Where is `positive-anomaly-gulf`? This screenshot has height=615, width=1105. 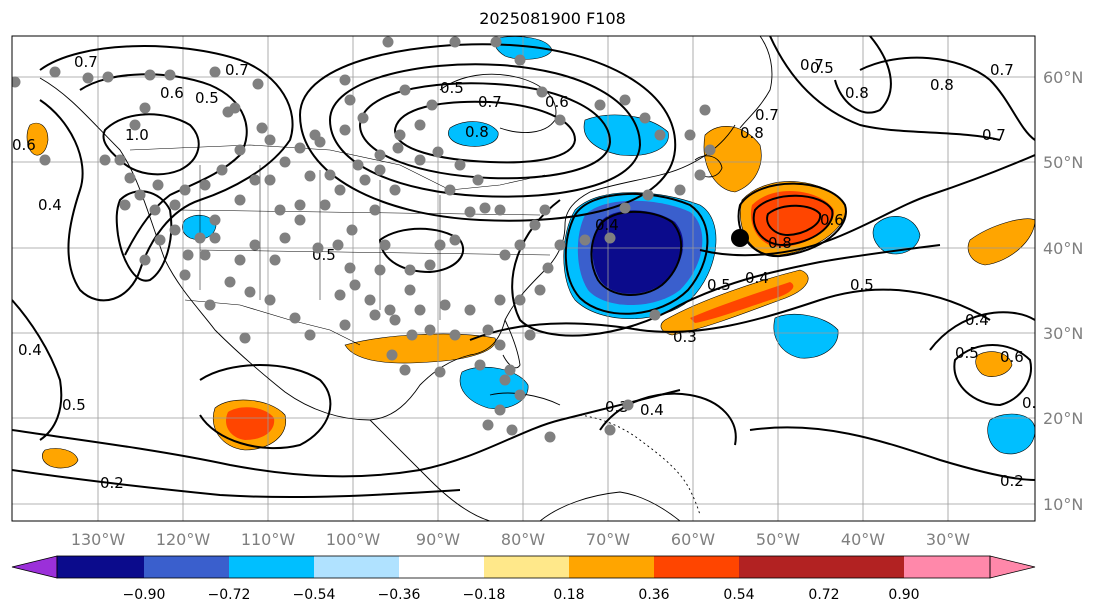
positive-anomaly-gulf is located at coordinates (420, 348).